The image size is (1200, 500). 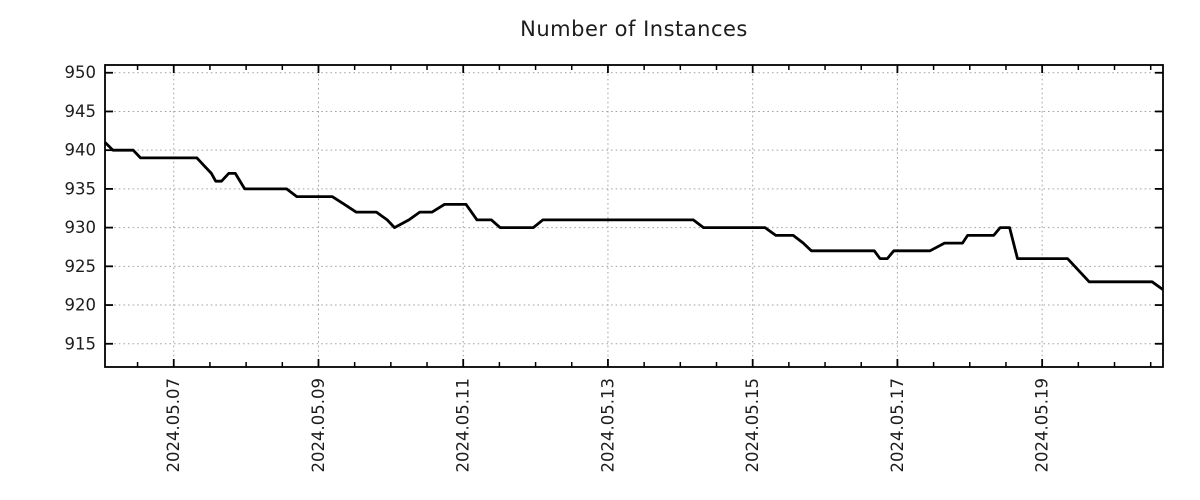 I want to click on y-tick-label: 915, so click(x=81, y=343).